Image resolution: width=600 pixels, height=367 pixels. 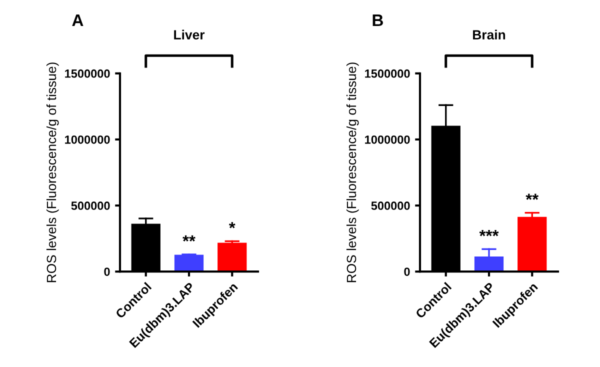 What do you see at coordinates (189, 35) in the screenshot?
I see `chart-subtitle: Liver` at bounding box center [189, 35].